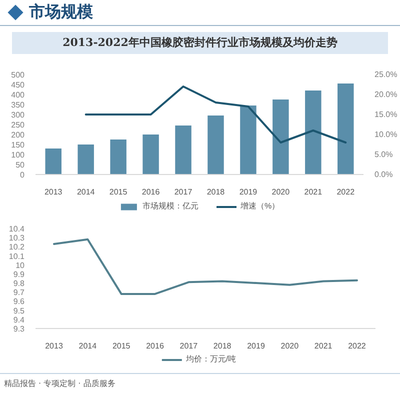  What do you see at coordinates (19, 283) in the screenshot?
I see `y-tick-label: 9.8` at bounding box center [19, 283].